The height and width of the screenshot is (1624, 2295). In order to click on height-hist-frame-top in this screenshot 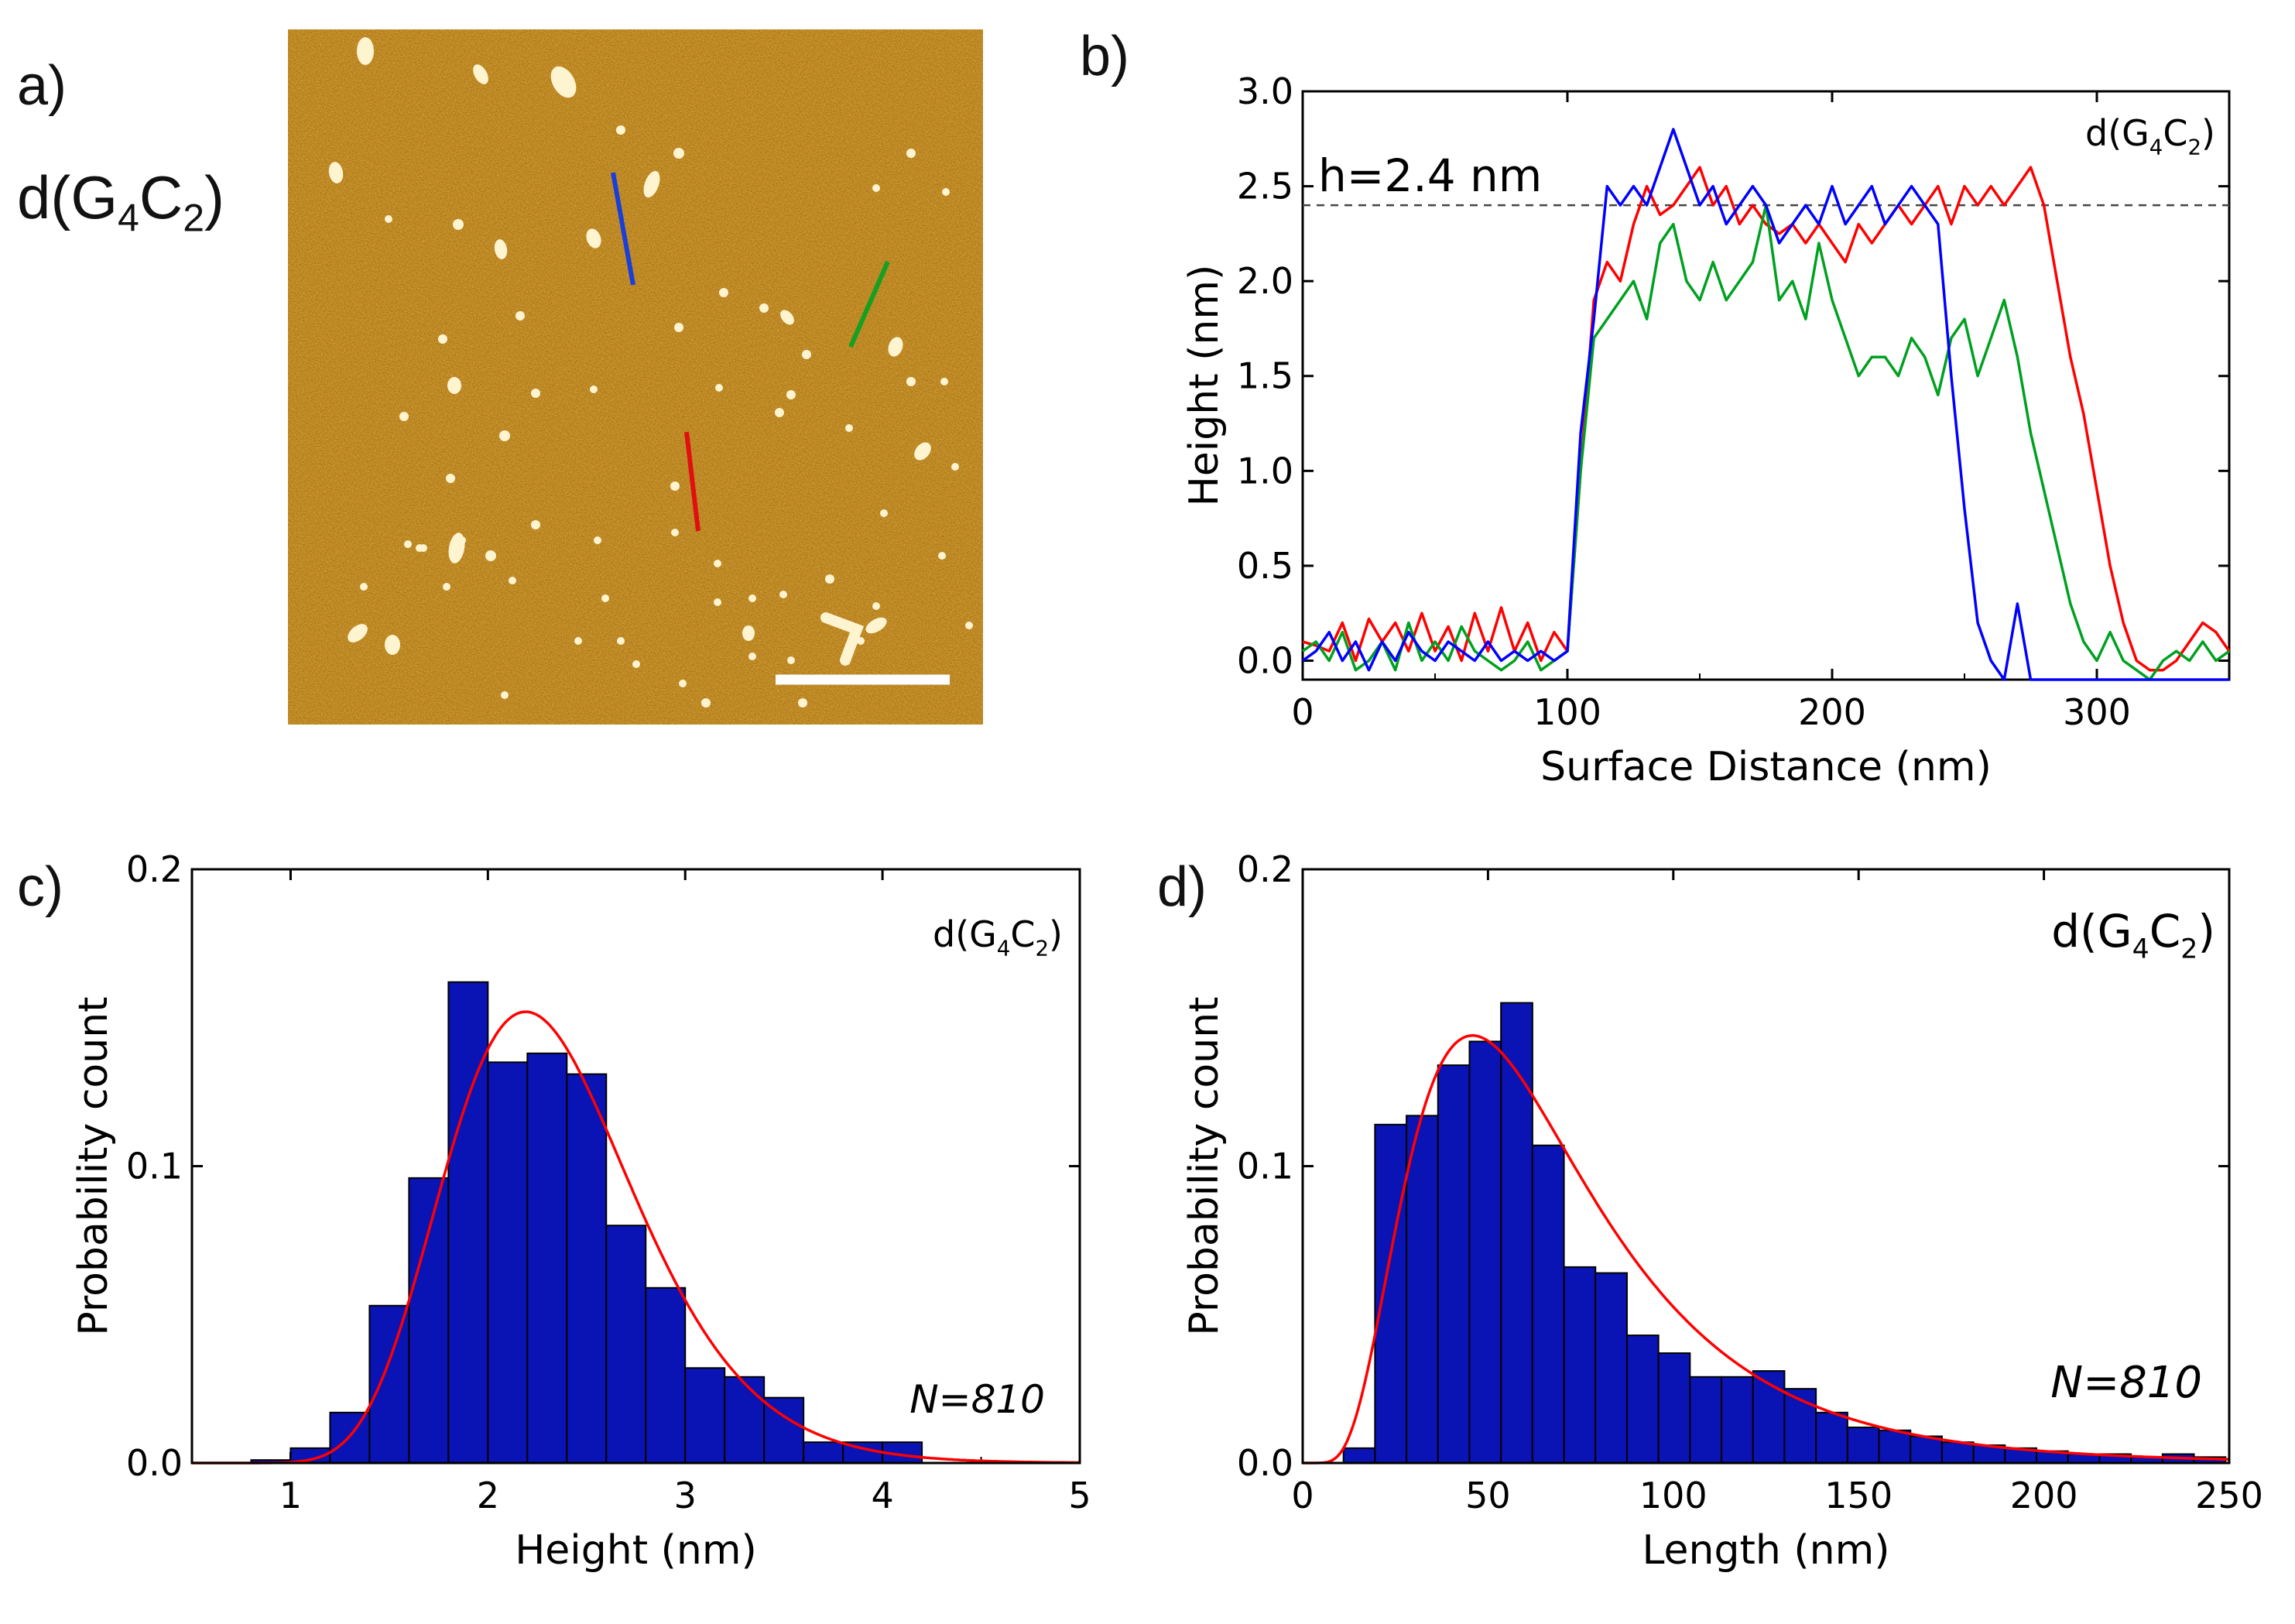, I will do `click(635, 1166)`.